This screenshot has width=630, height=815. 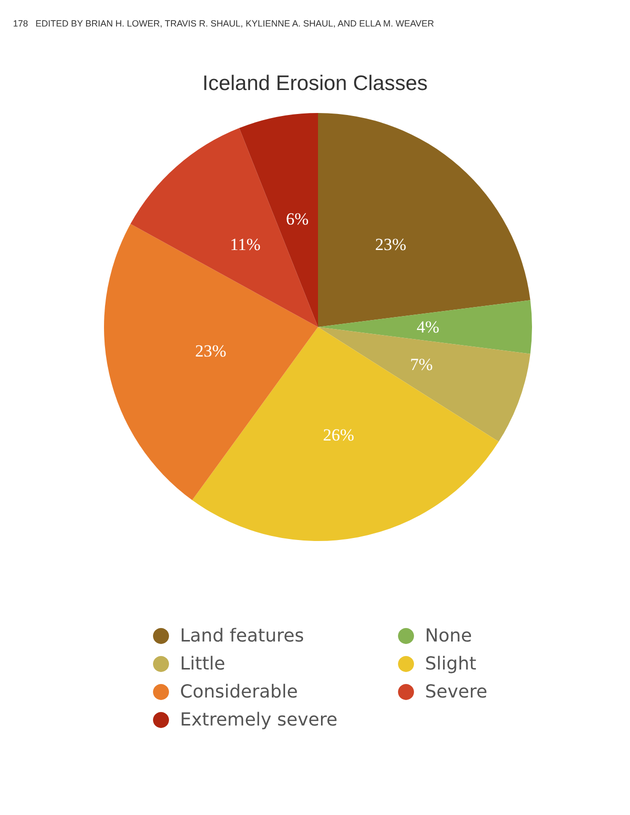 What do you see at coordinates (315, 83) in the screenshot?
I see `chart-title: Iceland Erosion Classes` at bounding box center [315, 83].